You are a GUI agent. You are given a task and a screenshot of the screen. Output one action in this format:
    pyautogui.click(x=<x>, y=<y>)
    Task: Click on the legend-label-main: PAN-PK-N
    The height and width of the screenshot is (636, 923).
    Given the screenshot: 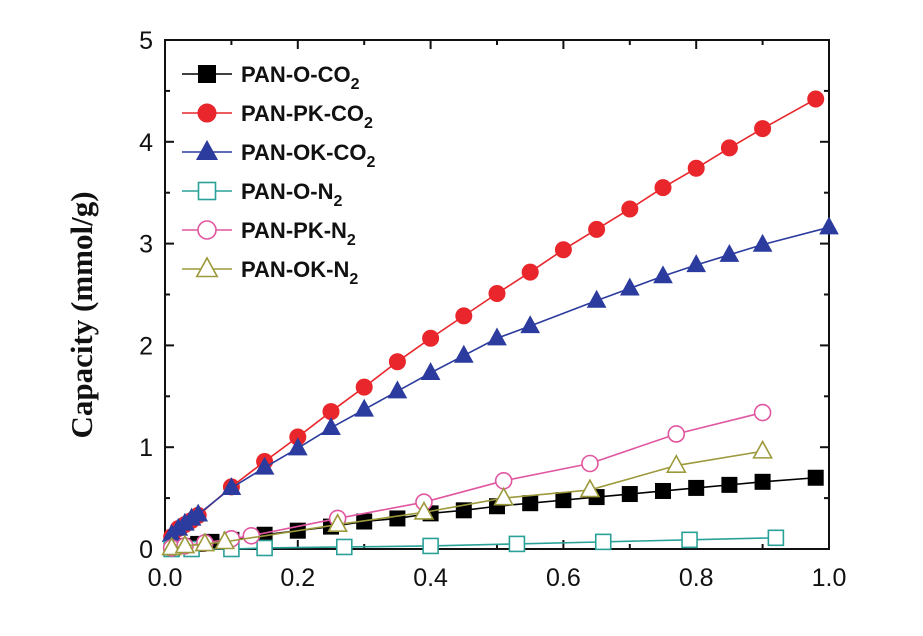 What is the action you would take?
    pyautogui.click(x=294, y=230)
    